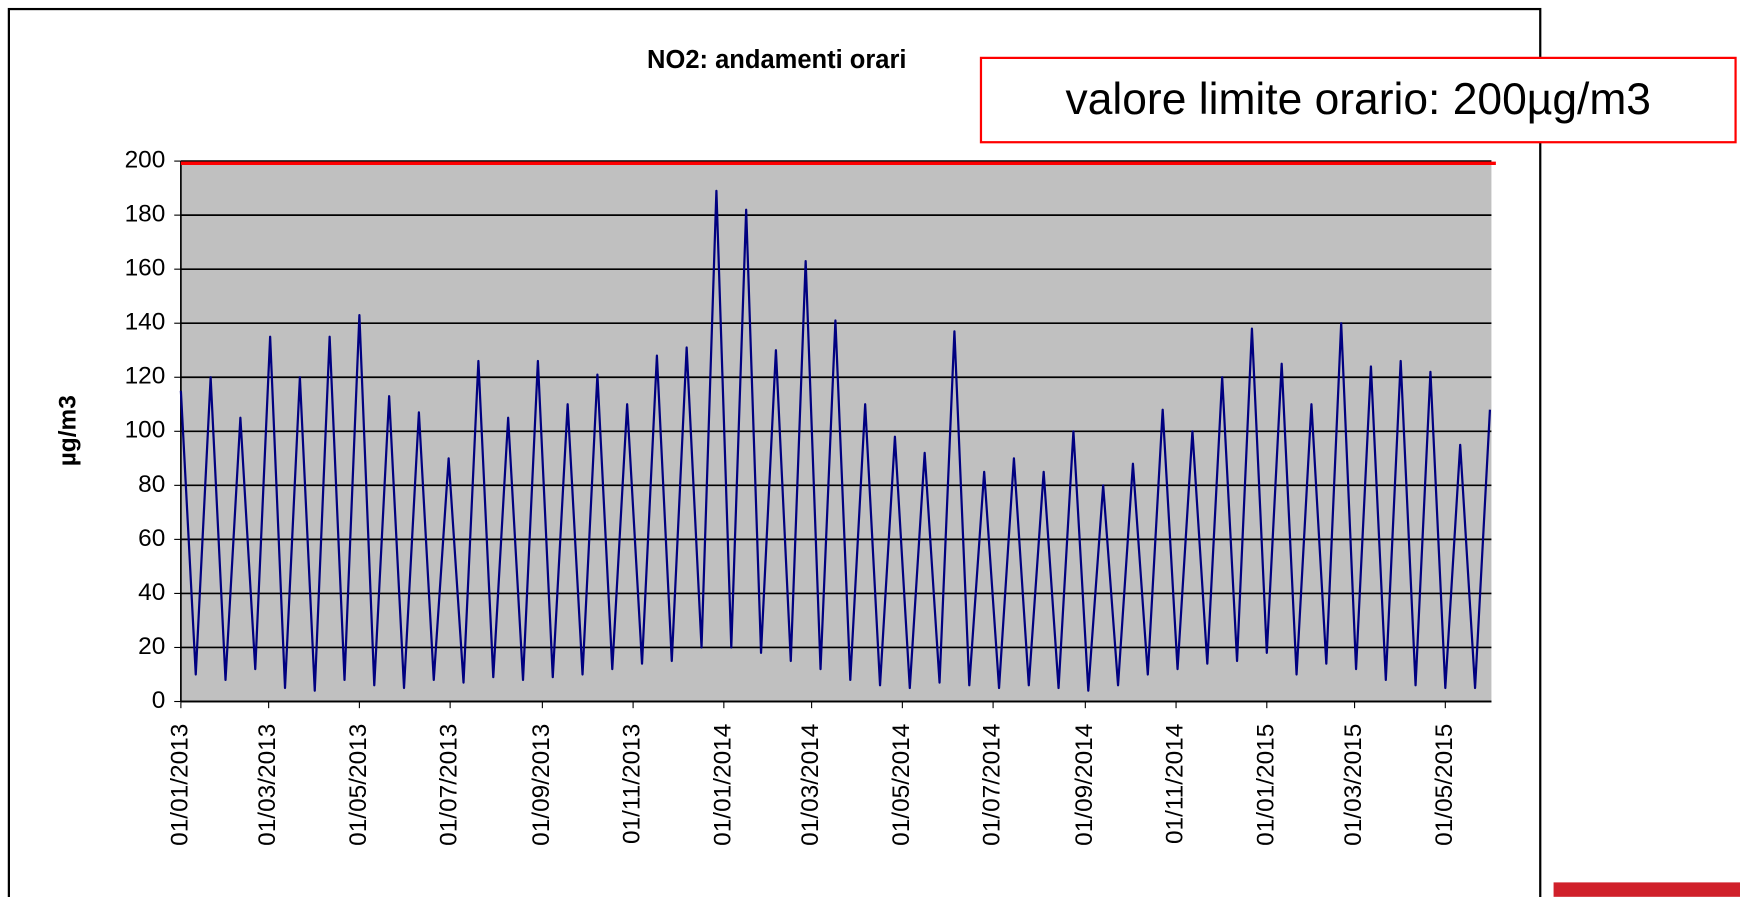 The width and height of the screenshot is (1740, 897). What do you see at coordinates (1353, 785) in the screenshot?
I see `x-tick-label: 01/03/2015` at bounding box center [1353, 785].